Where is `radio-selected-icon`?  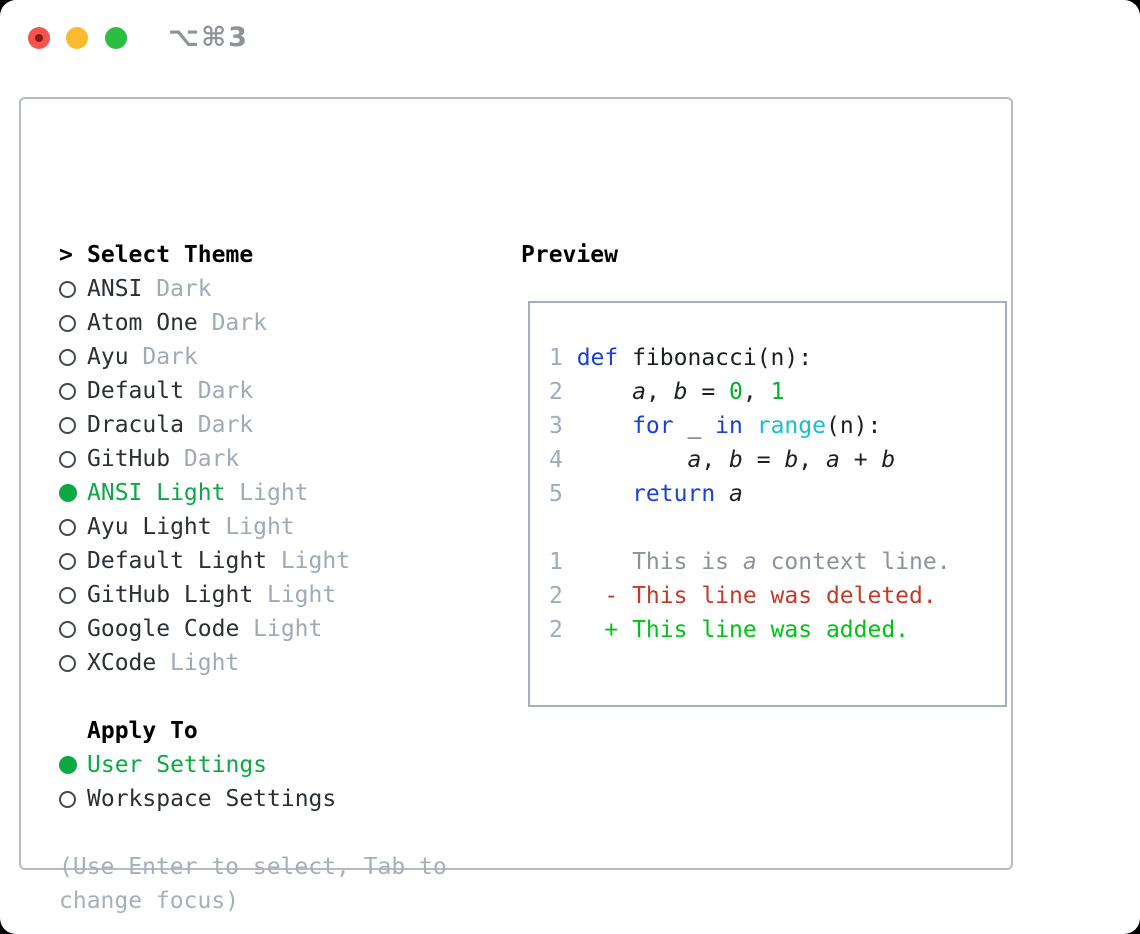 radio-selected-icon is located at coordinates (68, 493).